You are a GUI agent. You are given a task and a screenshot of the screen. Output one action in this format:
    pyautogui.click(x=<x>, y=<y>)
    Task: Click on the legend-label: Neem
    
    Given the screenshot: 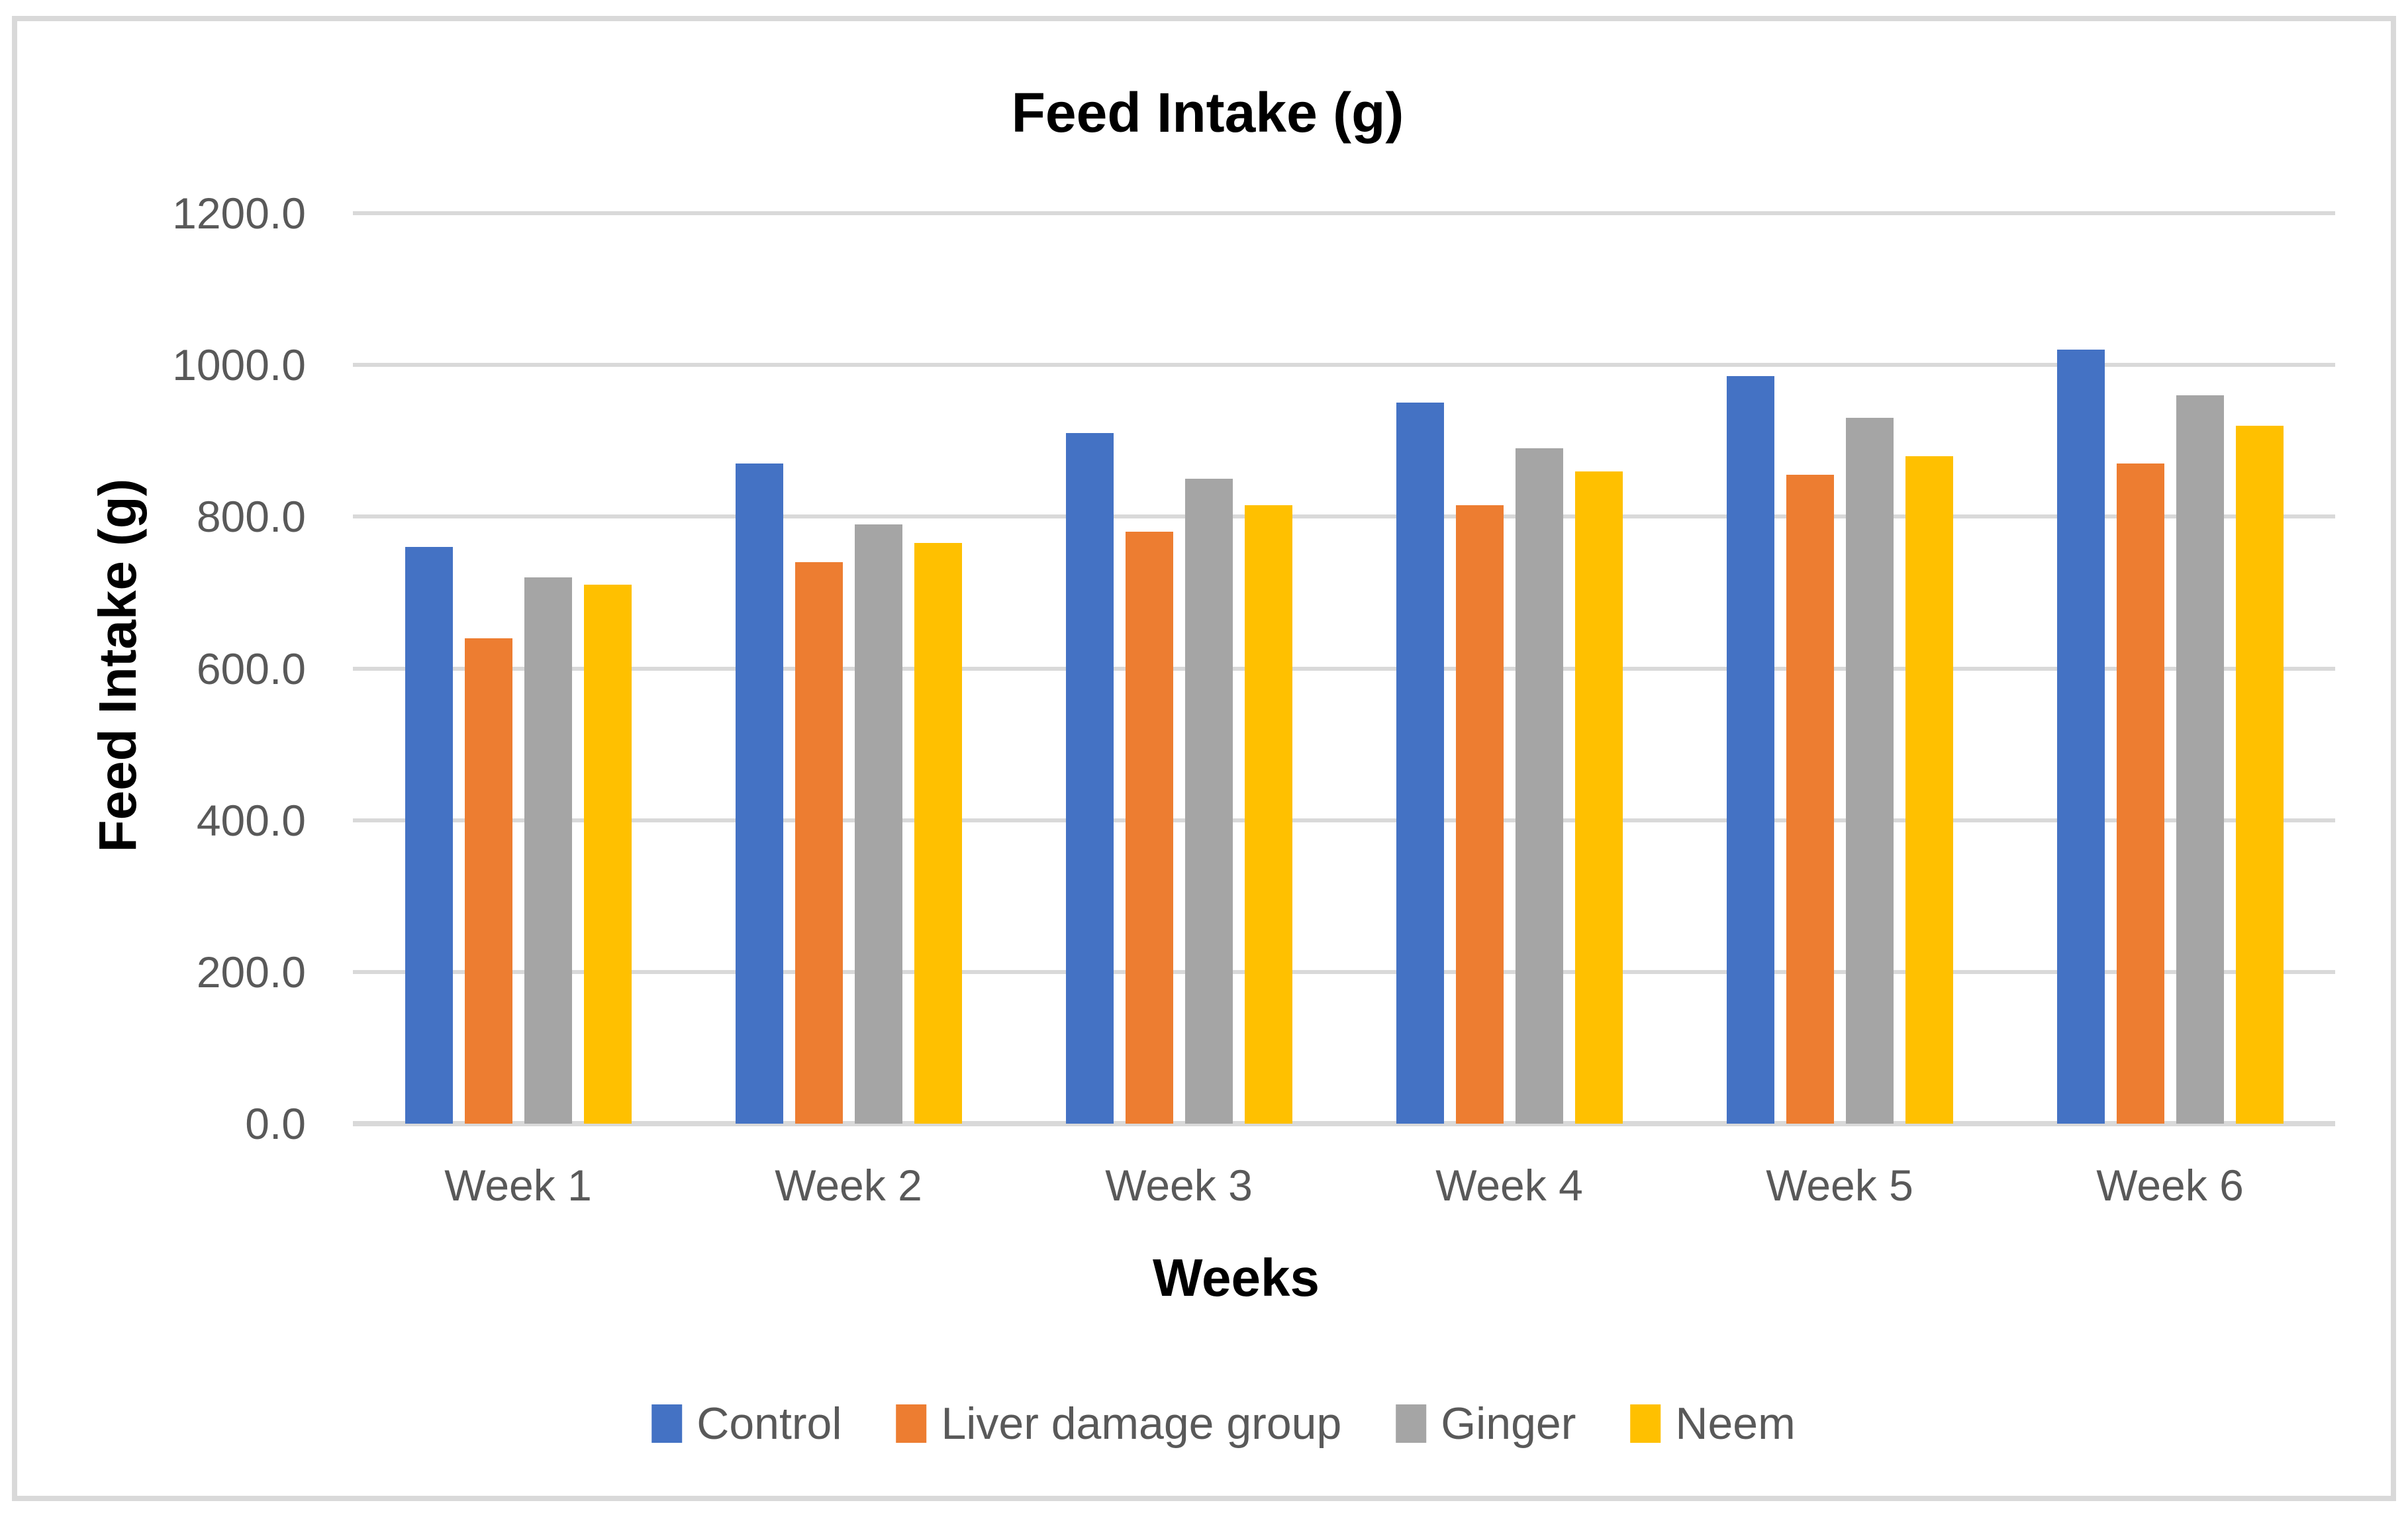 What is the action you would take?
    pyautogui.click(x=1735, y=1424)
    